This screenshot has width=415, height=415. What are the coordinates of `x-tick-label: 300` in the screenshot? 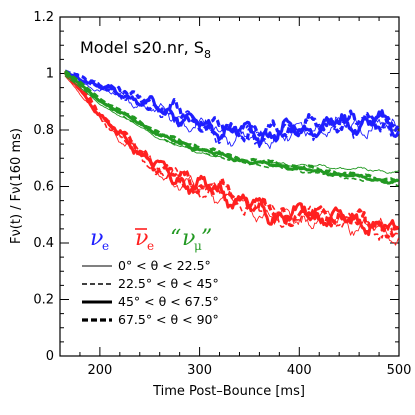 It's located at (199, 370).